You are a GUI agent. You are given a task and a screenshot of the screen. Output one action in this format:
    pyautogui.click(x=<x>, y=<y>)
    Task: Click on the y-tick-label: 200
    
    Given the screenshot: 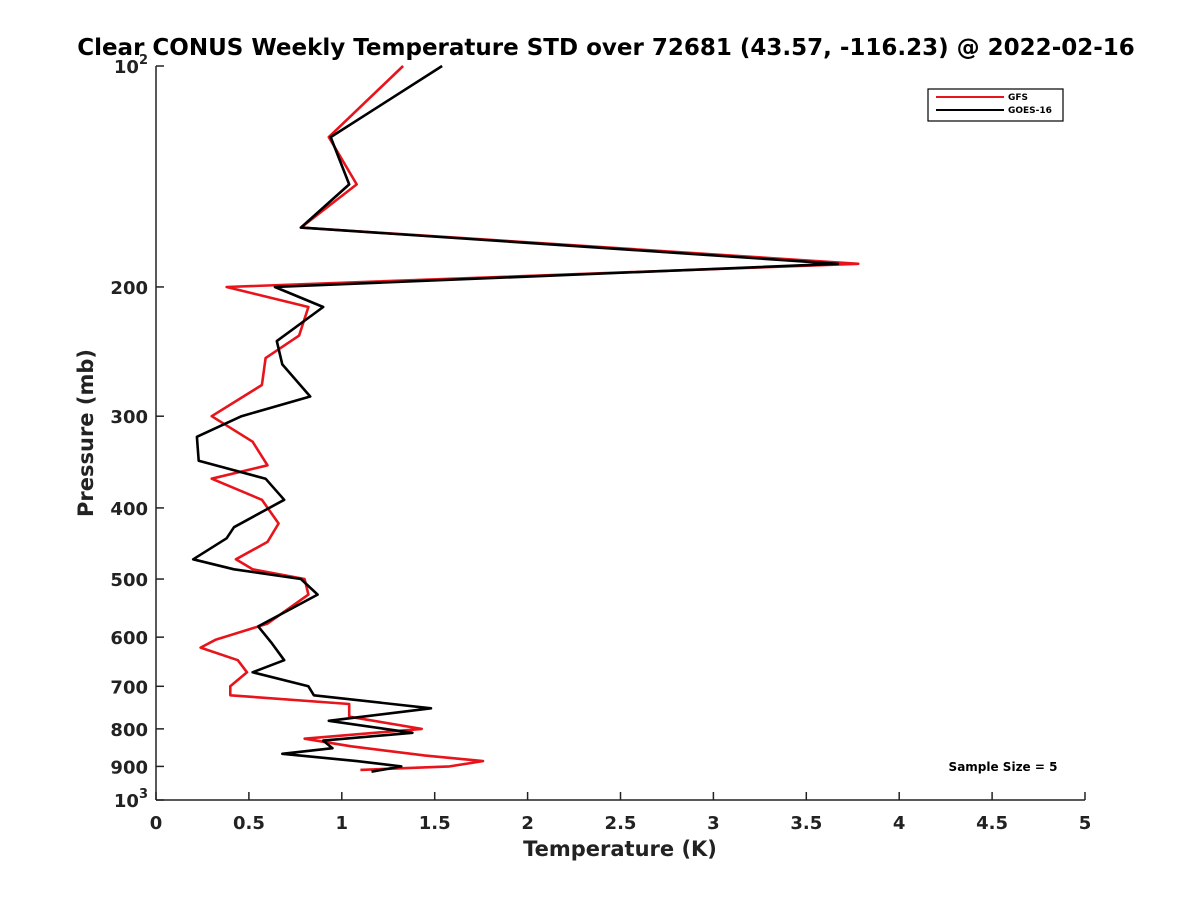 What is the action you would take?
    pyautogui.click(x=129, y=288)
    